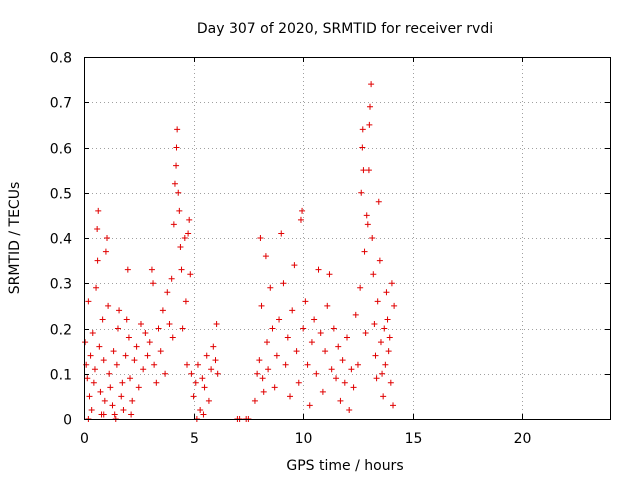 The image size is (640, 480). I want to click on y-tick-label: 0.8, so click(61, 59).